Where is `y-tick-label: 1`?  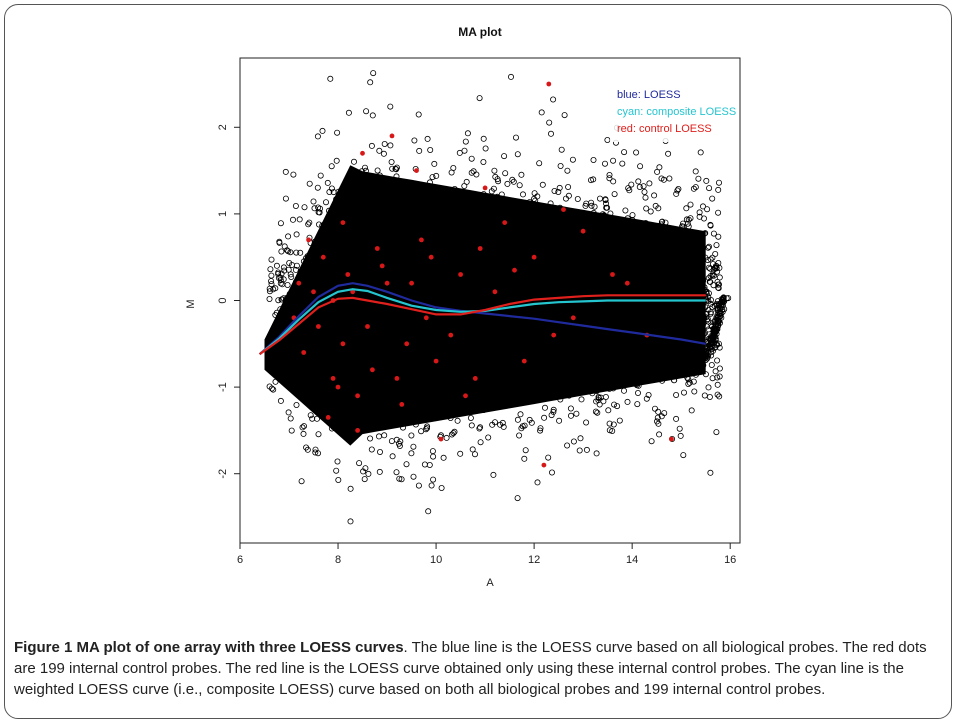 y-tick-label: 1 is located at coordinates (223, 214).